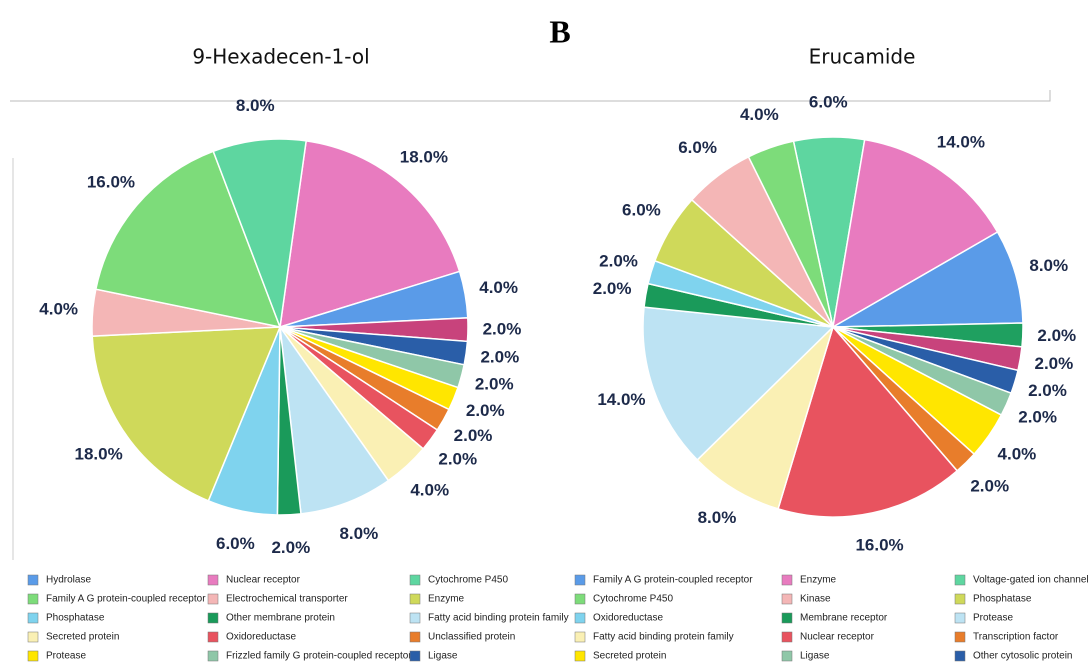 This screenshot has width=1089, height=670. Describe the element at coordinates (862, 57) in the screenshot. I see `chart-title: Erucamide` at that location.